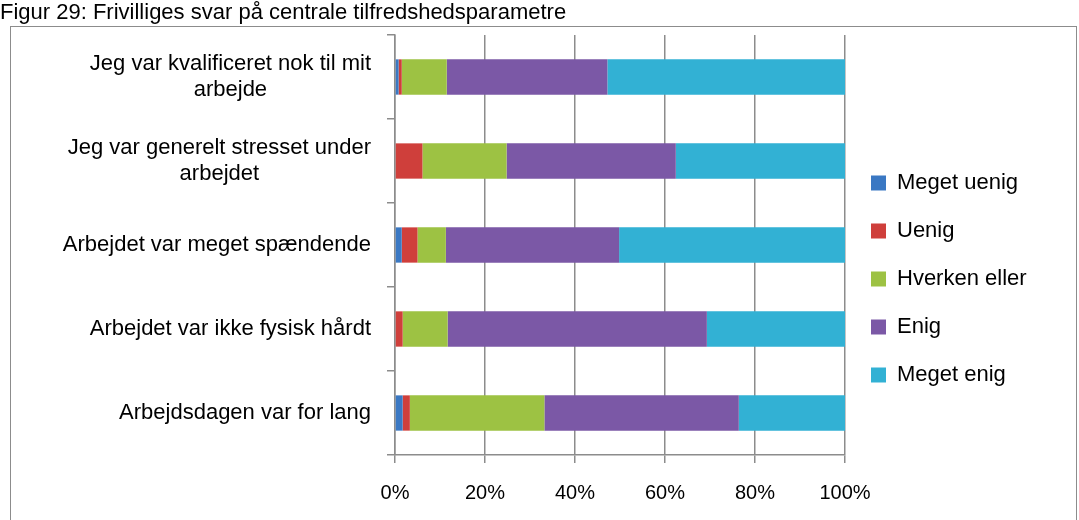  I want to click on x-tick-label: 80%, so click(755, 491).